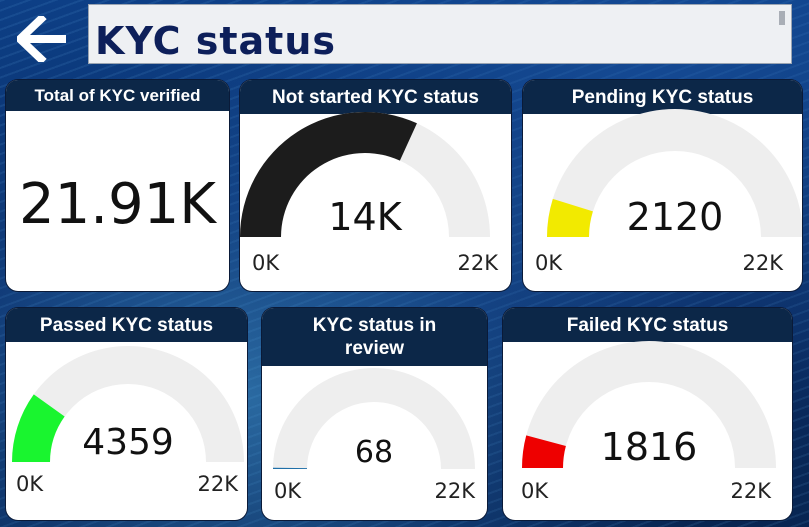  I want to click on gauge-value: 68, so click(374, 452).